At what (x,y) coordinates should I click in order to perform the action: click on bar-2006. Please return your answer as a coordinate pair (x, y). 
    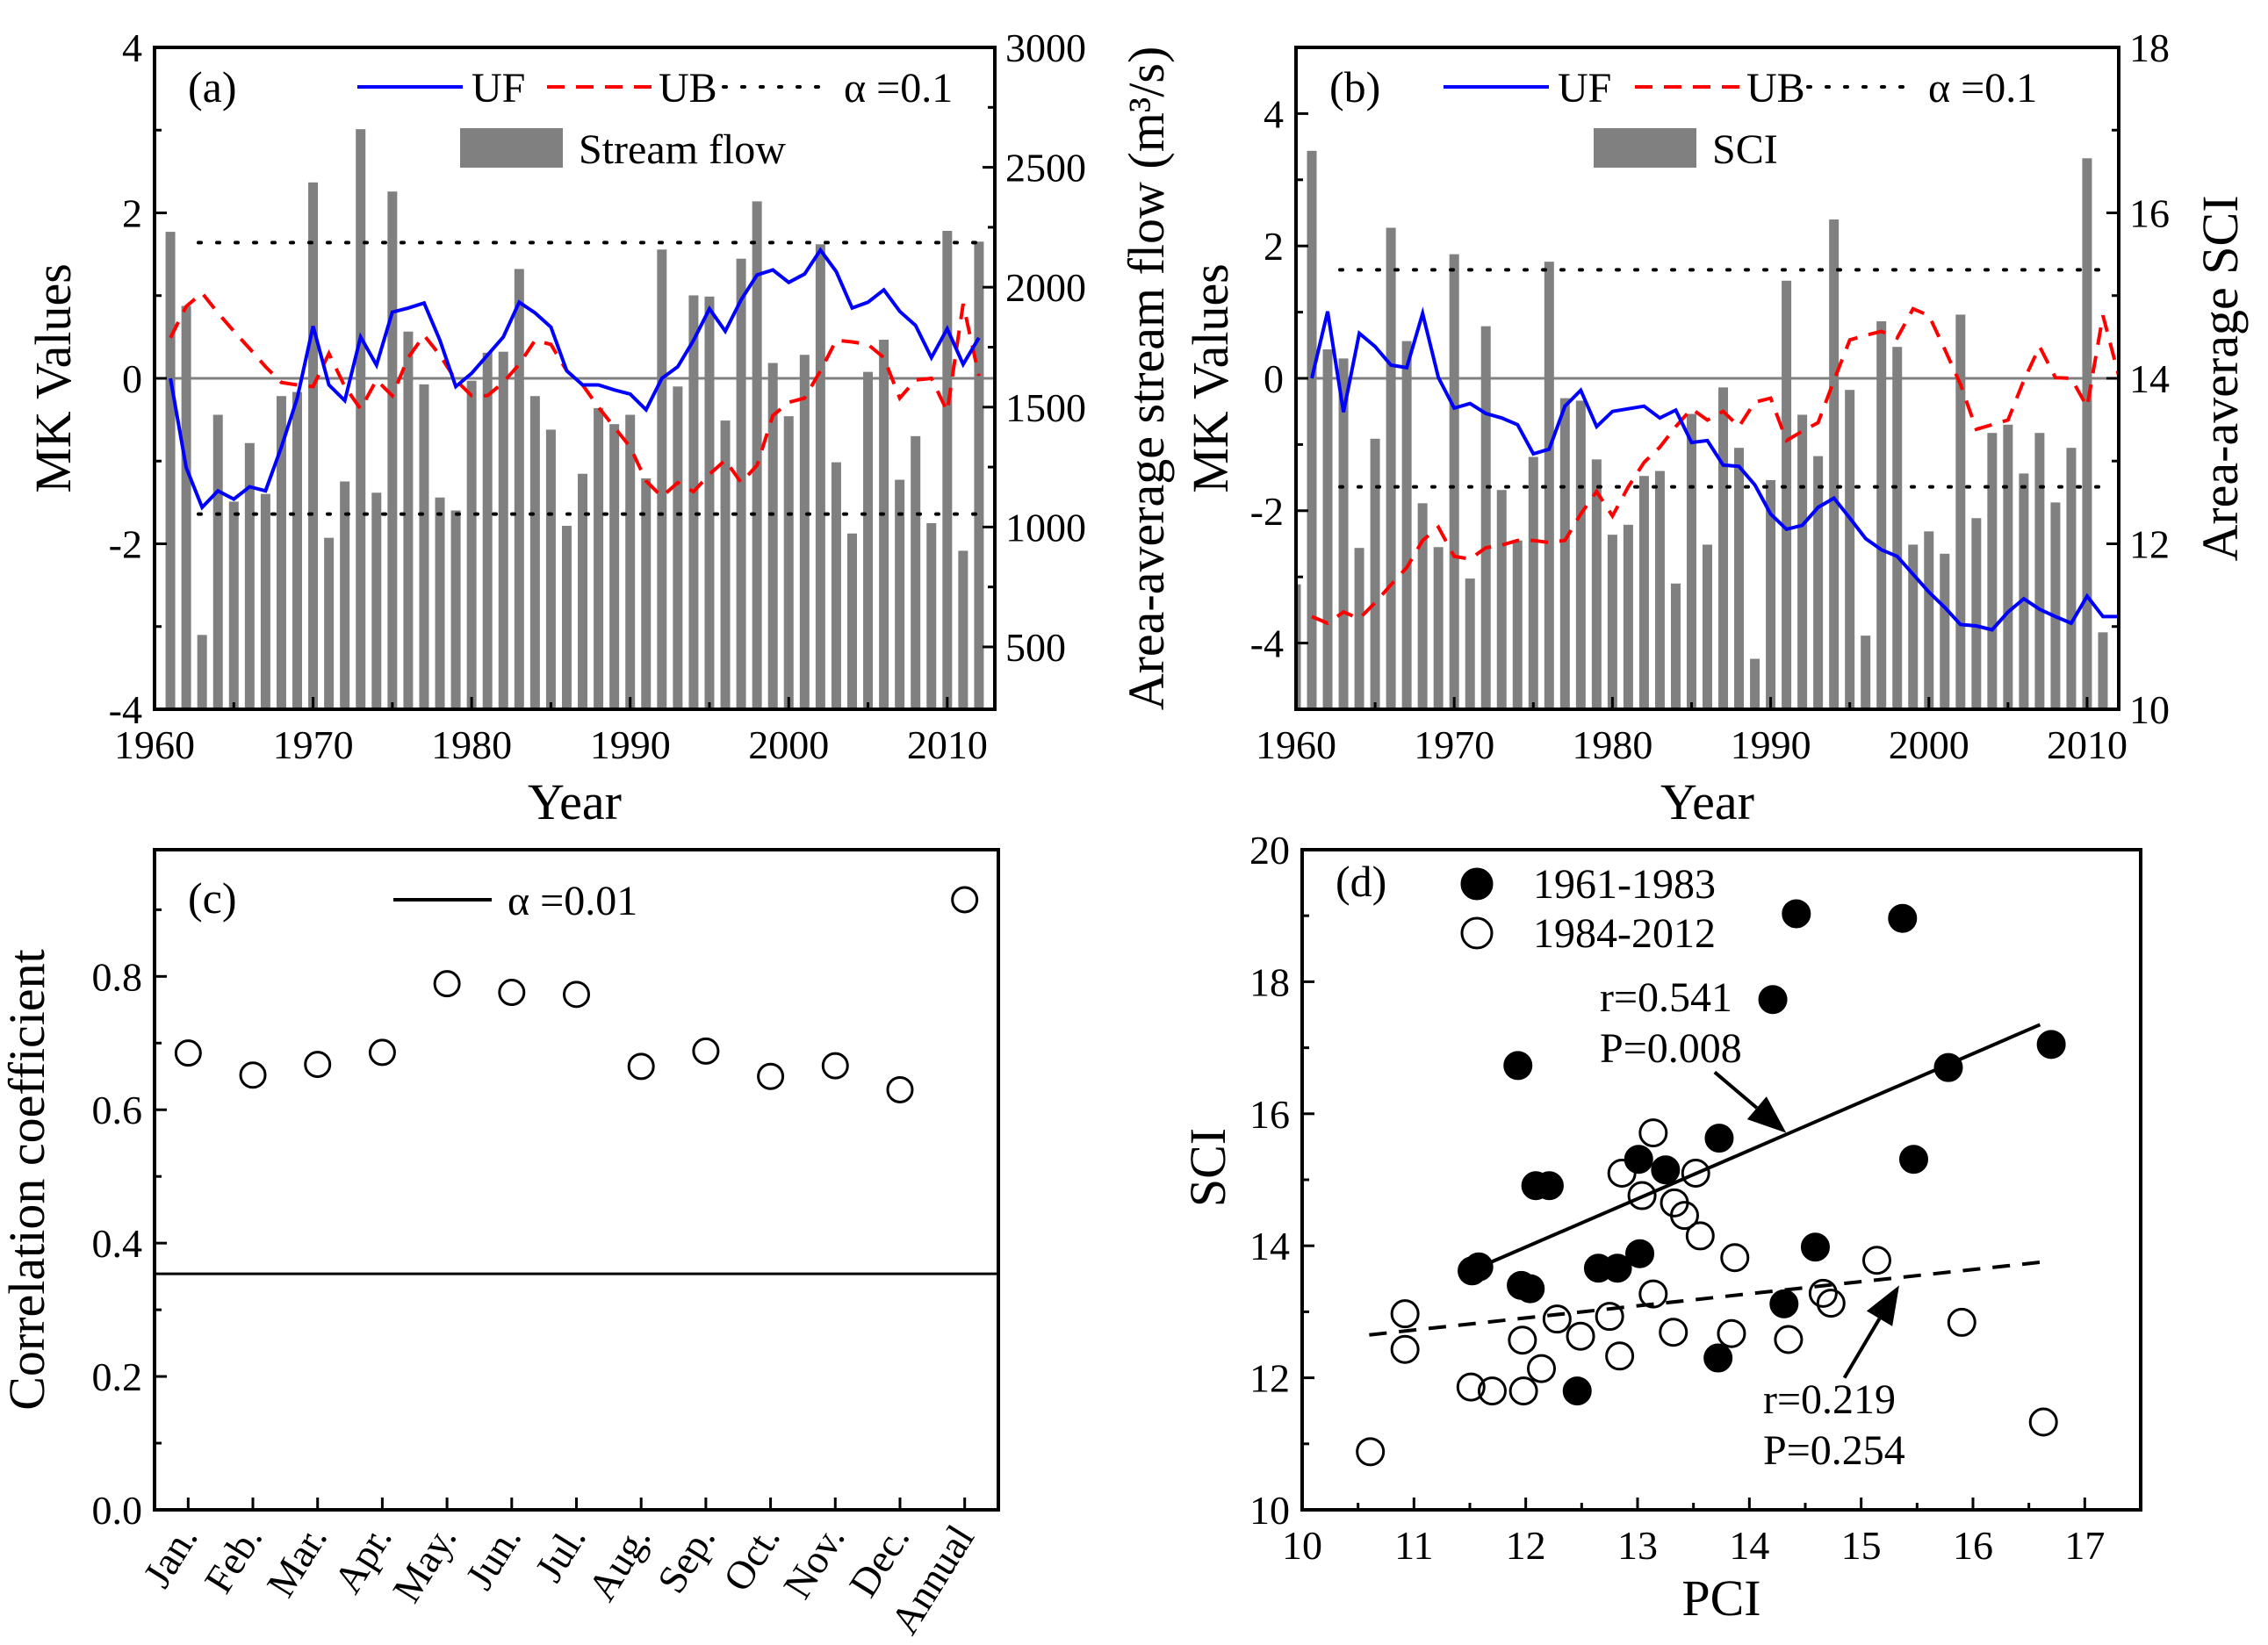
    Looking at the image, I should click on (884, 524).